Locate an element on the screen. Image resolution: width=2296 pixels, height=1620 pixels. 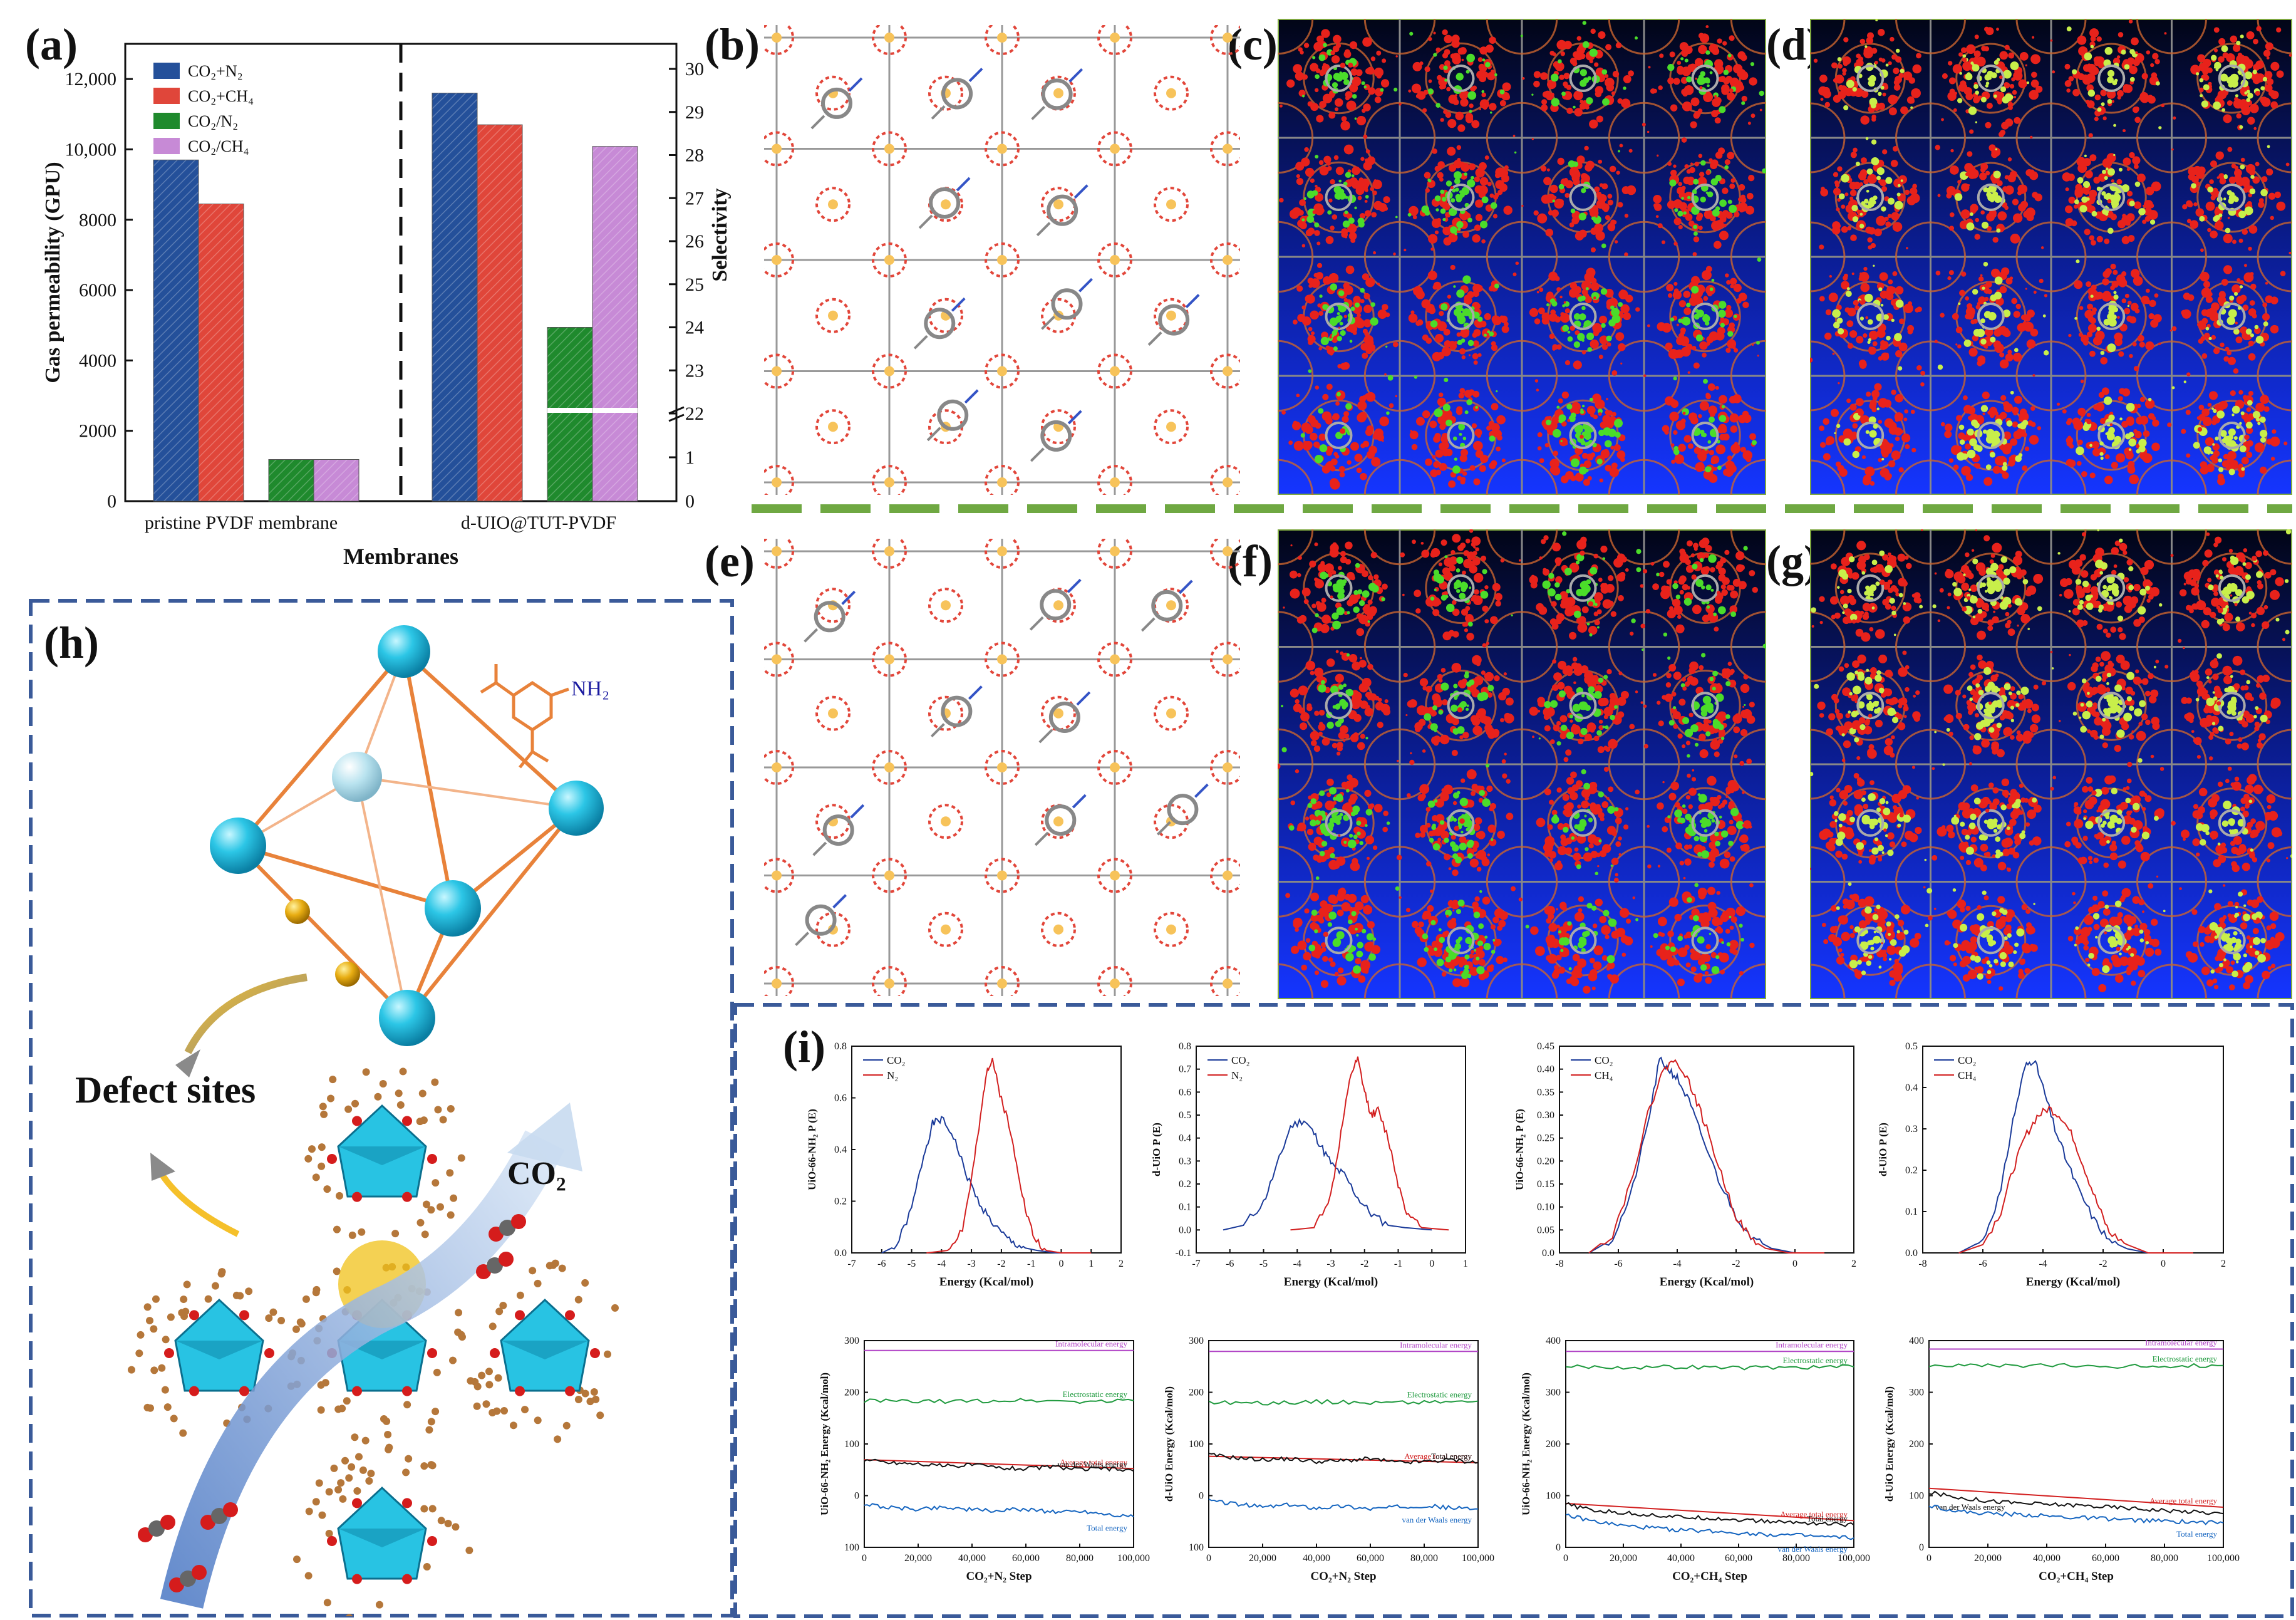
y-tick-label: 2000 is located at coordinates (97, 431).